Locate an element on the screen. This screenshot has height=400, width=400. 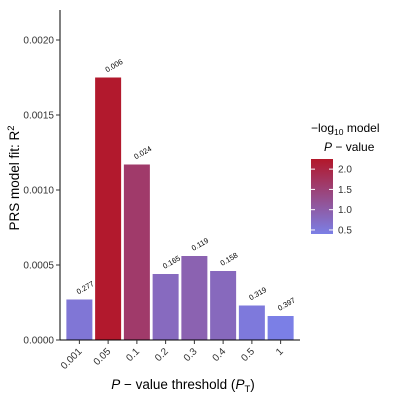
bar-0.3 is located at coordinates (194, 298).